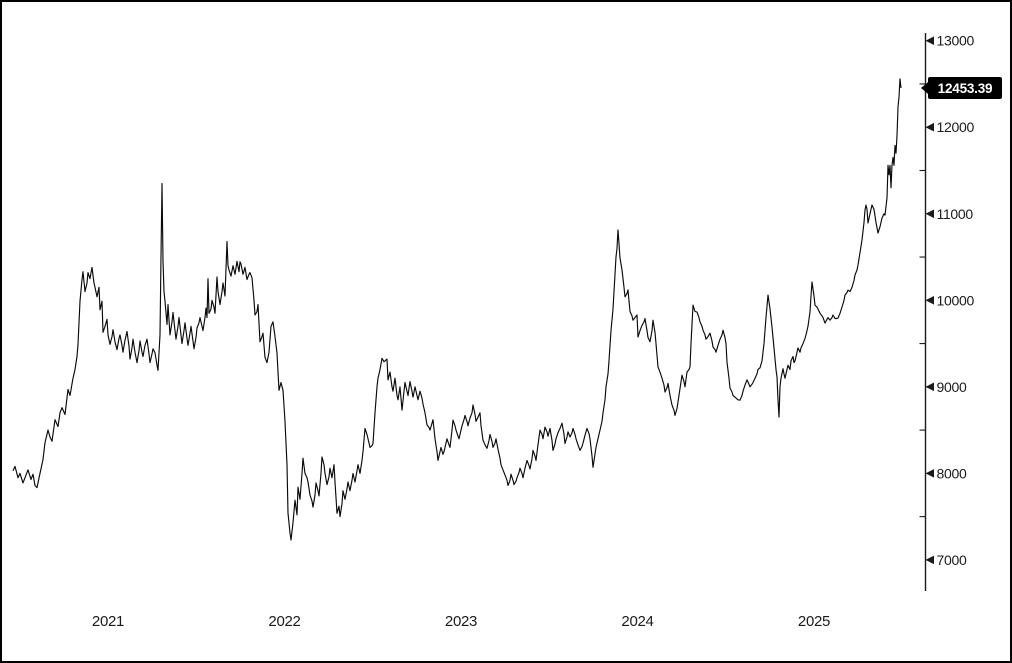  I want to click on last-price-tag-label: 12453.39, so click(965, 88).